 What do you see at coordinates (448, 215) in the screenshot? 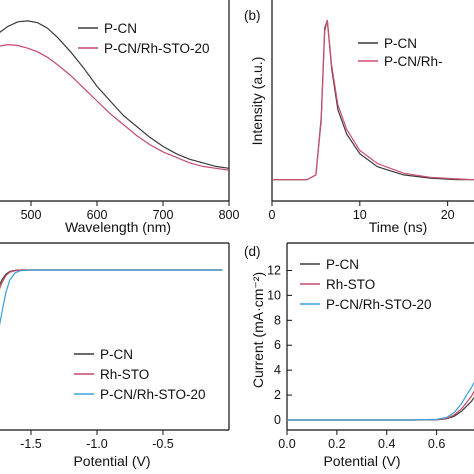
I see `x-tick-label-b-2: 20` at bounding box center [448, 215].